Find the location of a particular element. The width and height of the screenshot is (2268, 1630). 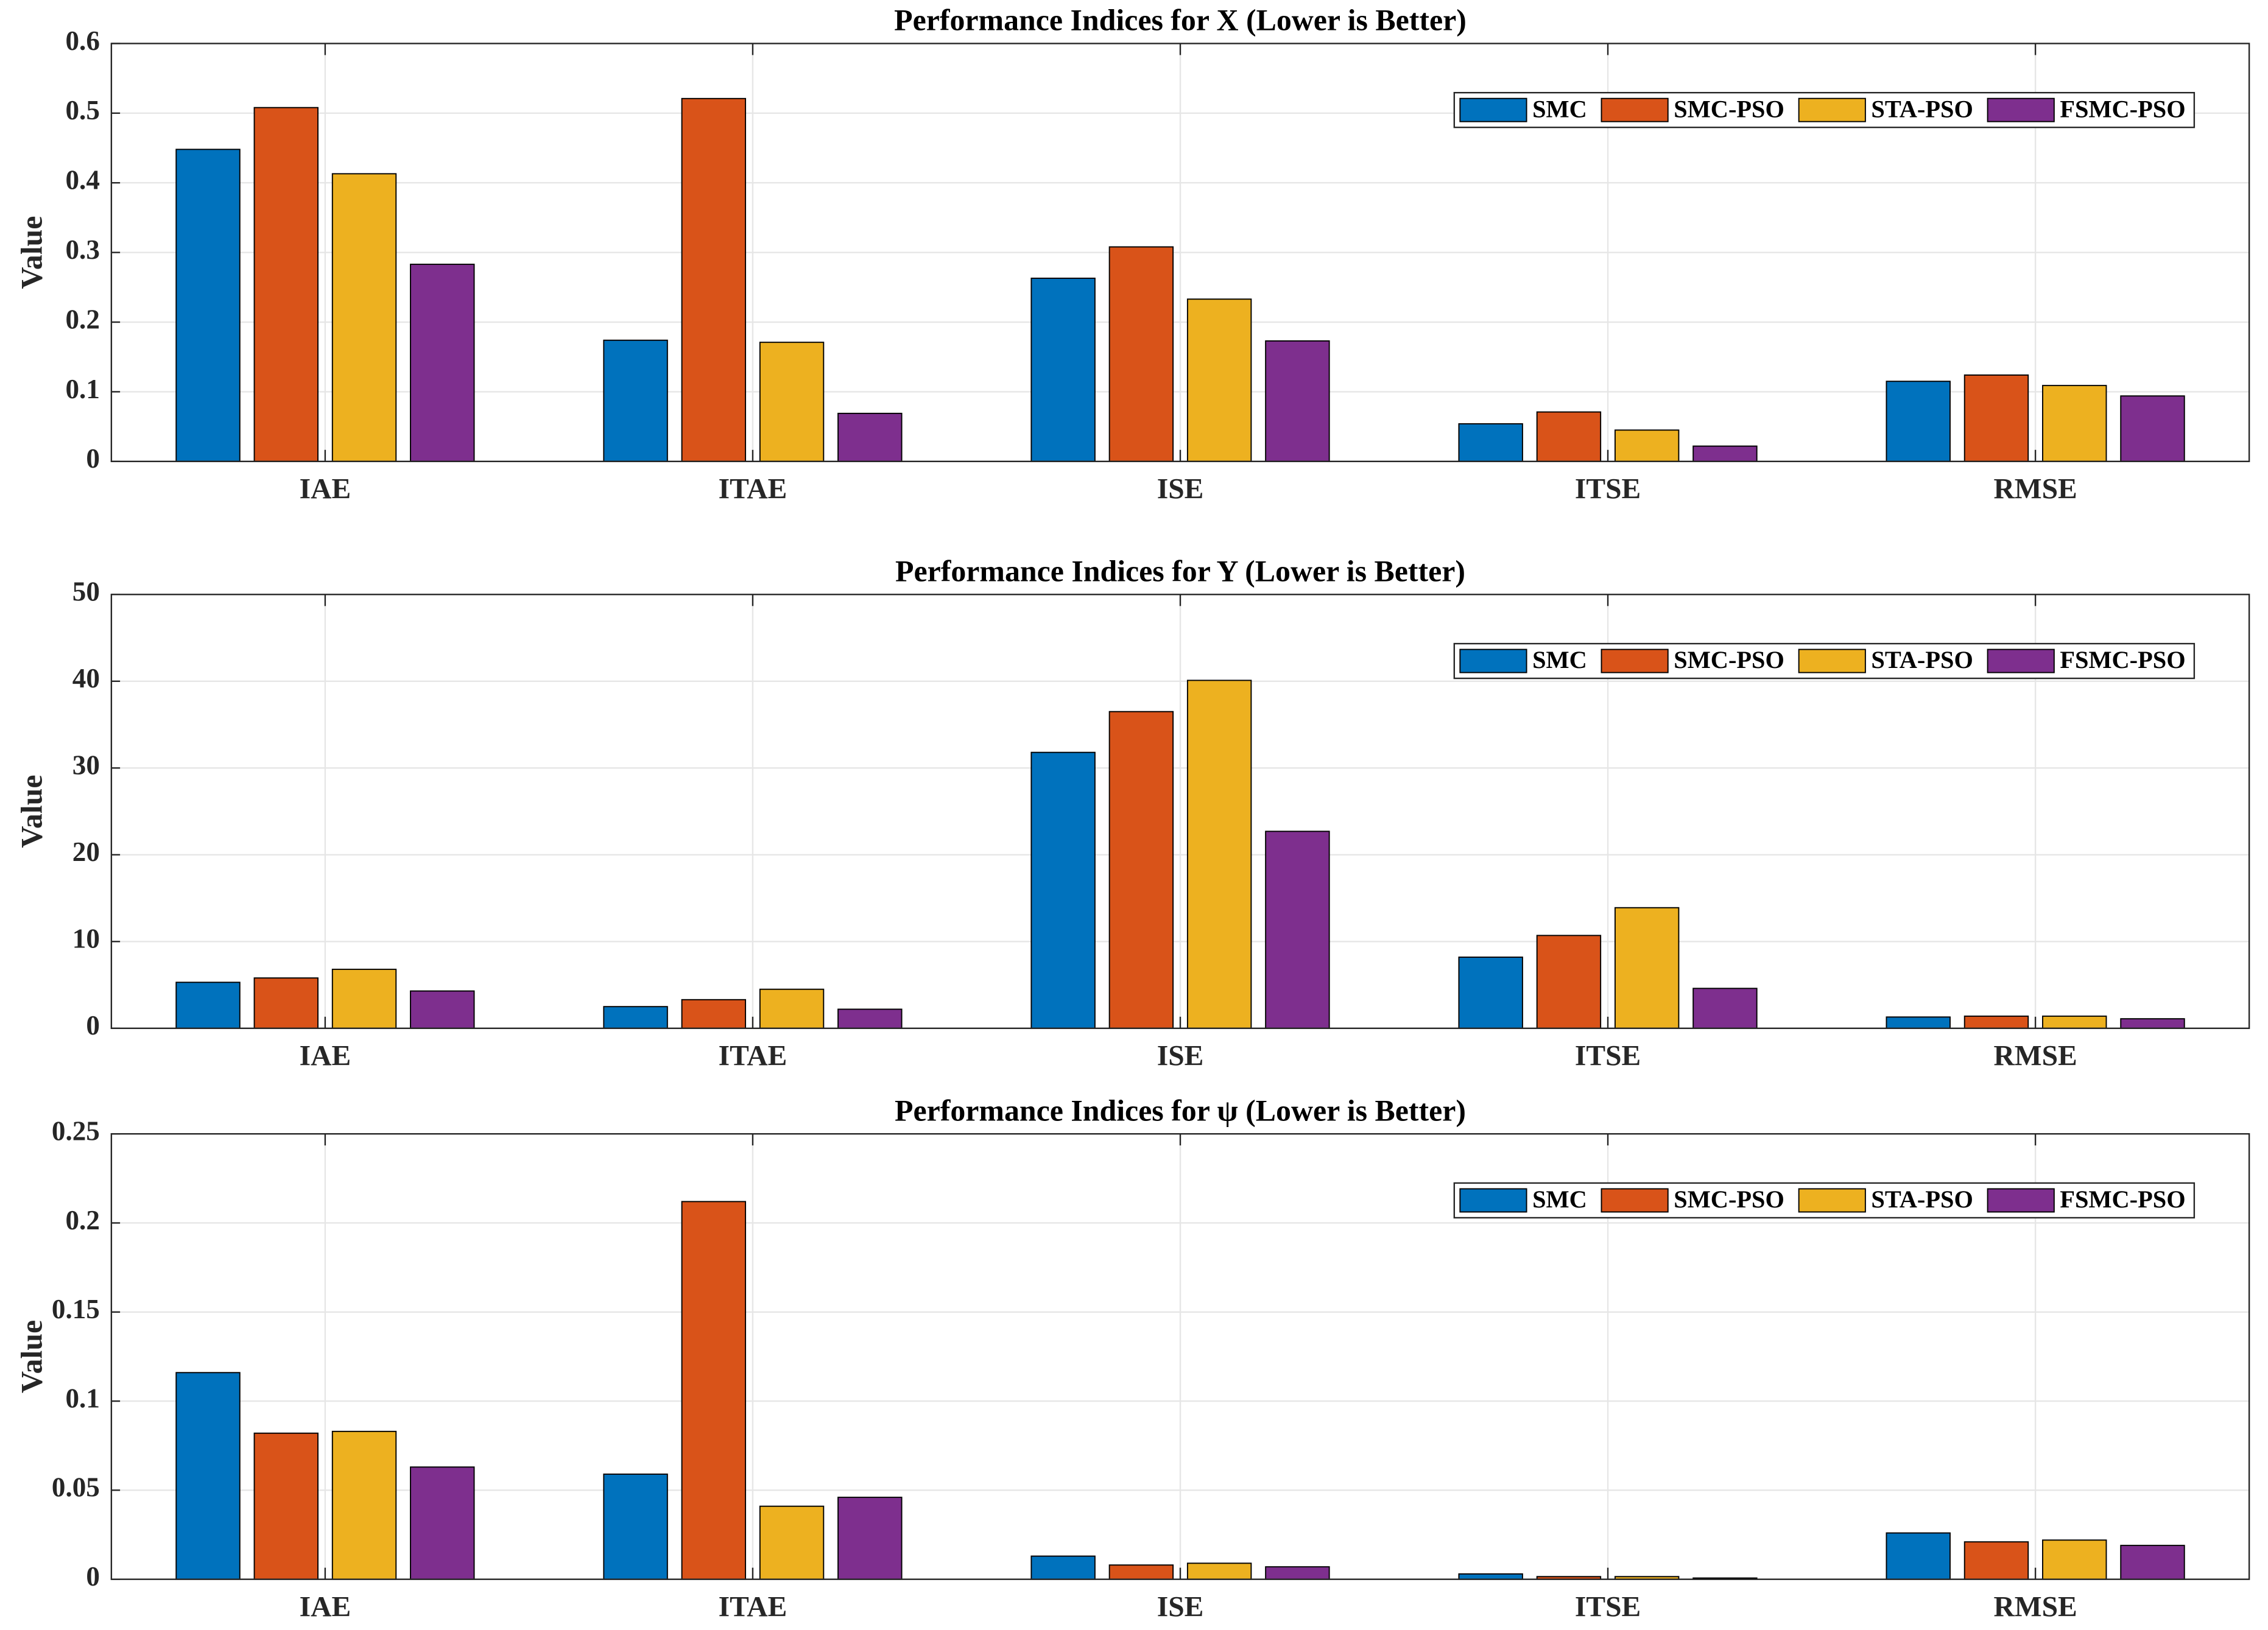

y-tick-label: 0.25 is located at coordinates (76, 1131).